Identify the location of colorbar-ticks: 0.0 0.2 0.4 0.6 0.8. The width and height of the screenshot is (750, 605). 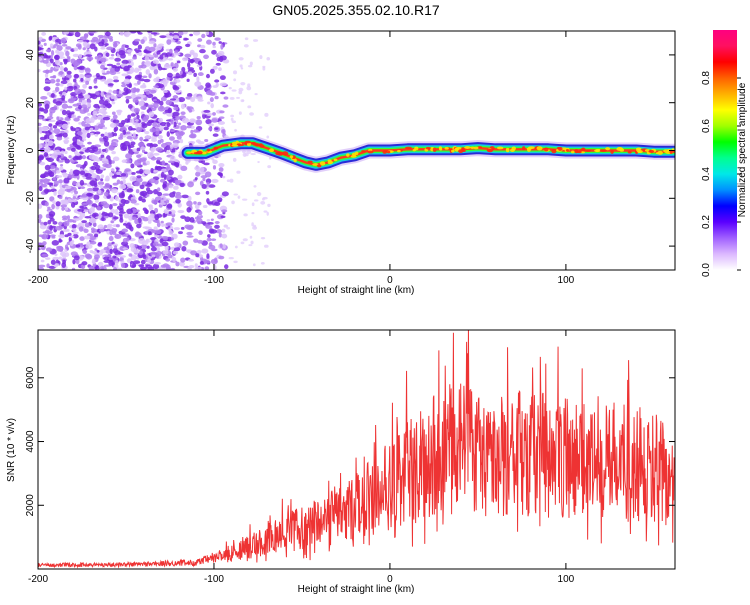
(721, 174).